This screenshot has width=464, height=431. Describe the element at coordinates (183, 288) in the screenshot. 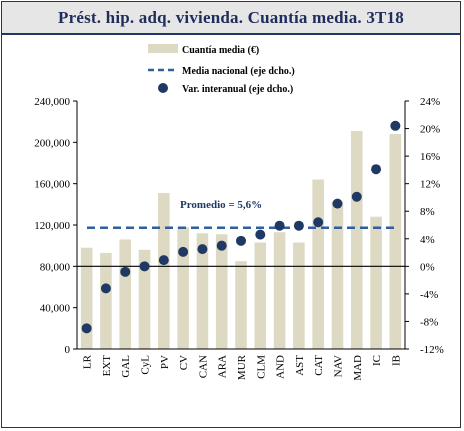

I see `bar-CV` at that location.